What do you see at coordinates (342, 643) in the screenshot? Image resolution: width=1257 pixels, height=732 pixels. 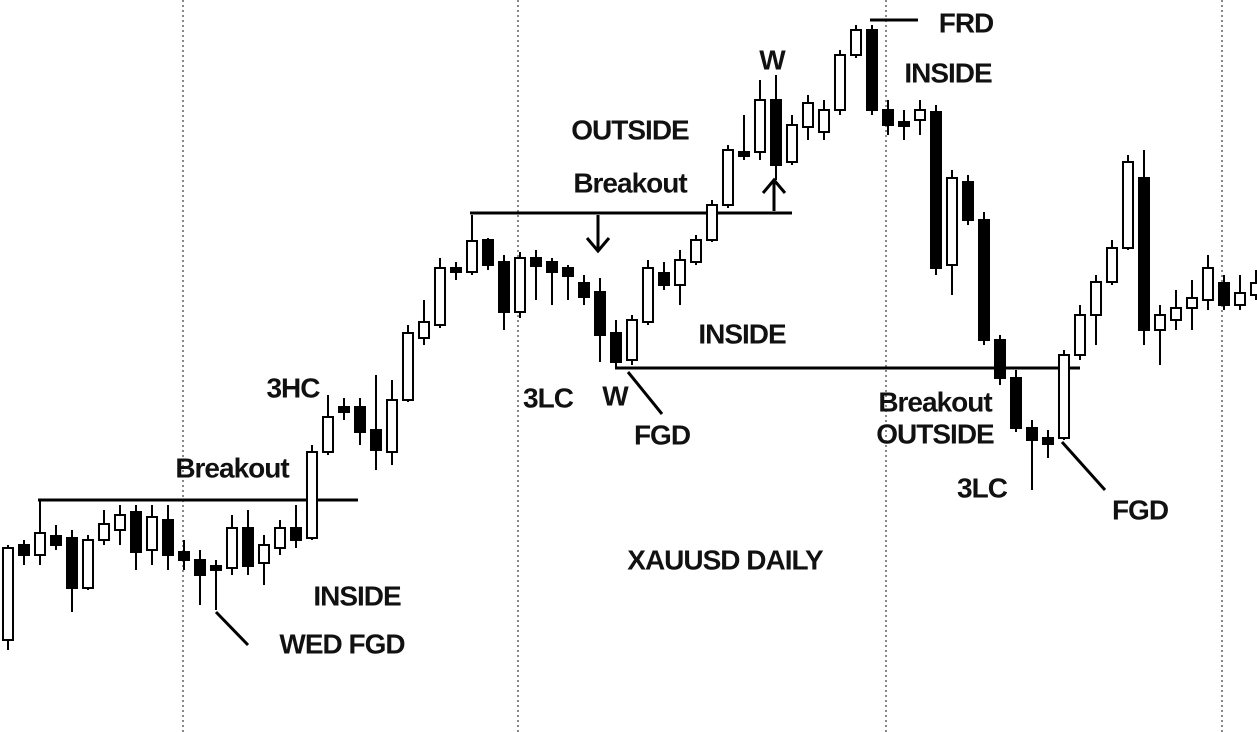 I see `annotation: WED FGD` at bounding box center [342, 643].